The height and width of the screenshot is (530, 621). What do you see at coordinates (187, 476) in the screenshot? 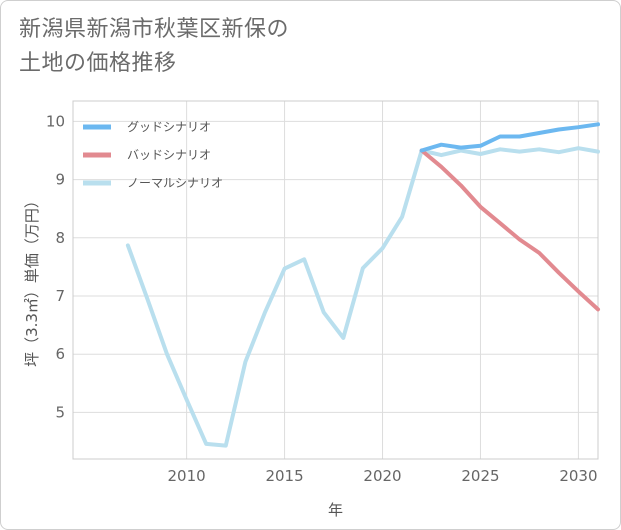
I see `x-tick-label: 2010` at bounding box center [187, 476].